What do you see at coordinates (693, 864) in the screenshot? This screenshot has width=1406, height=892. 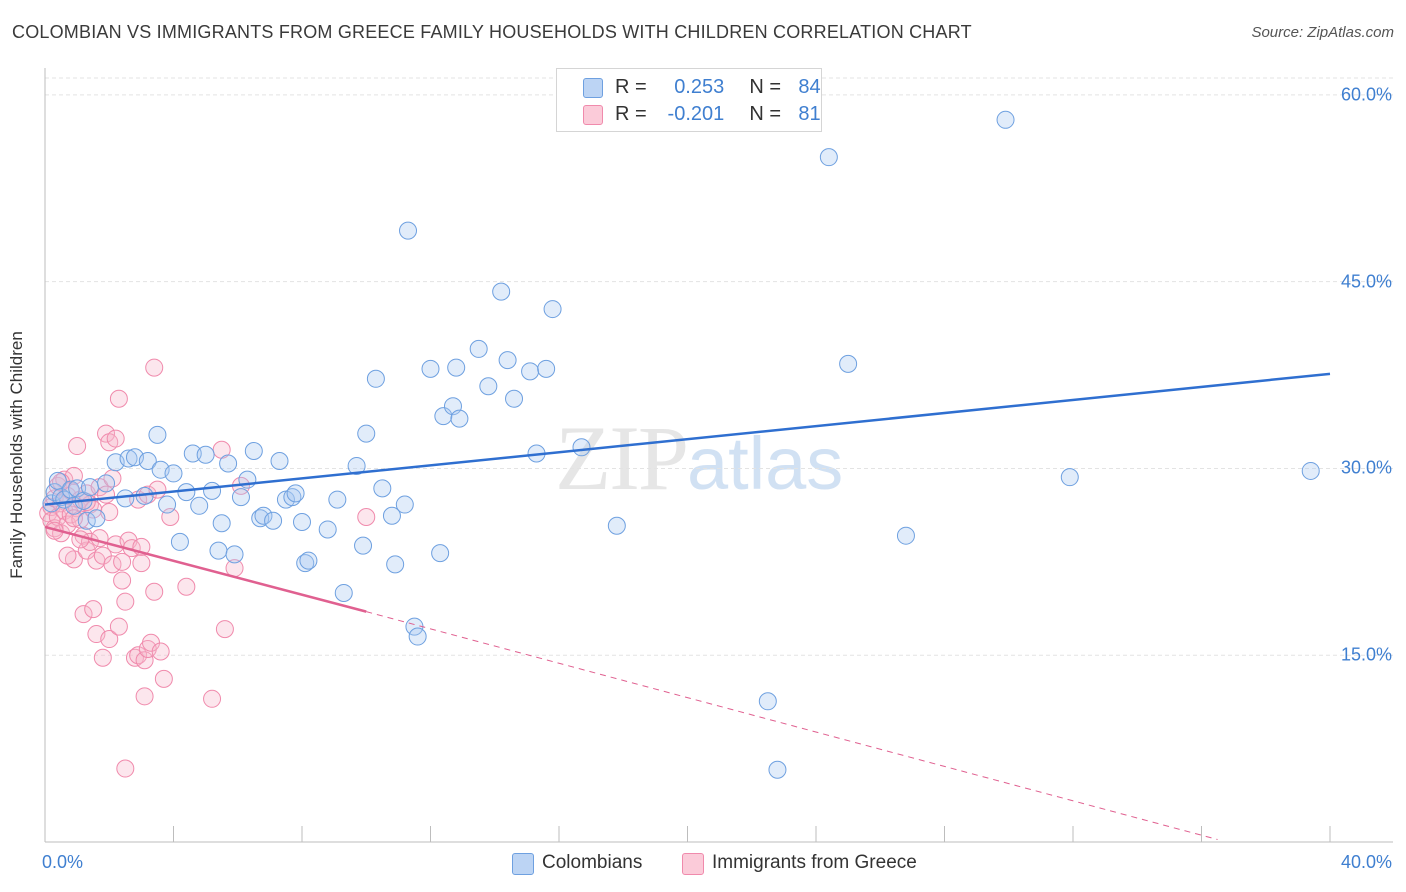 I see `greece-legend-swatch` at bounding box center [693, 864].